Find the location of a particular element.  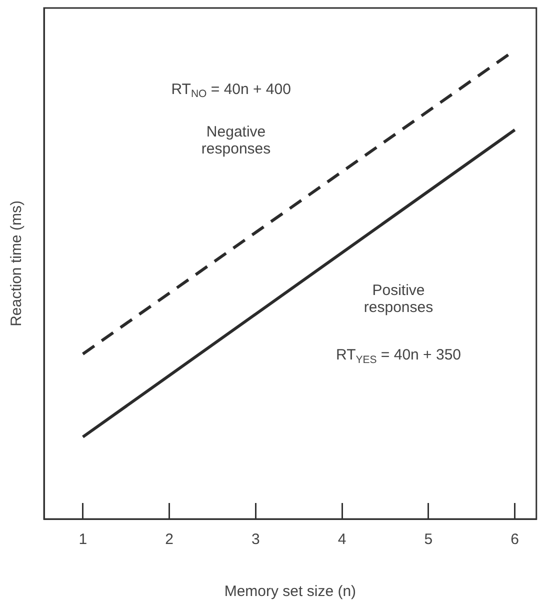

x-tick-label: 3 is located at coordinates (255, 539).